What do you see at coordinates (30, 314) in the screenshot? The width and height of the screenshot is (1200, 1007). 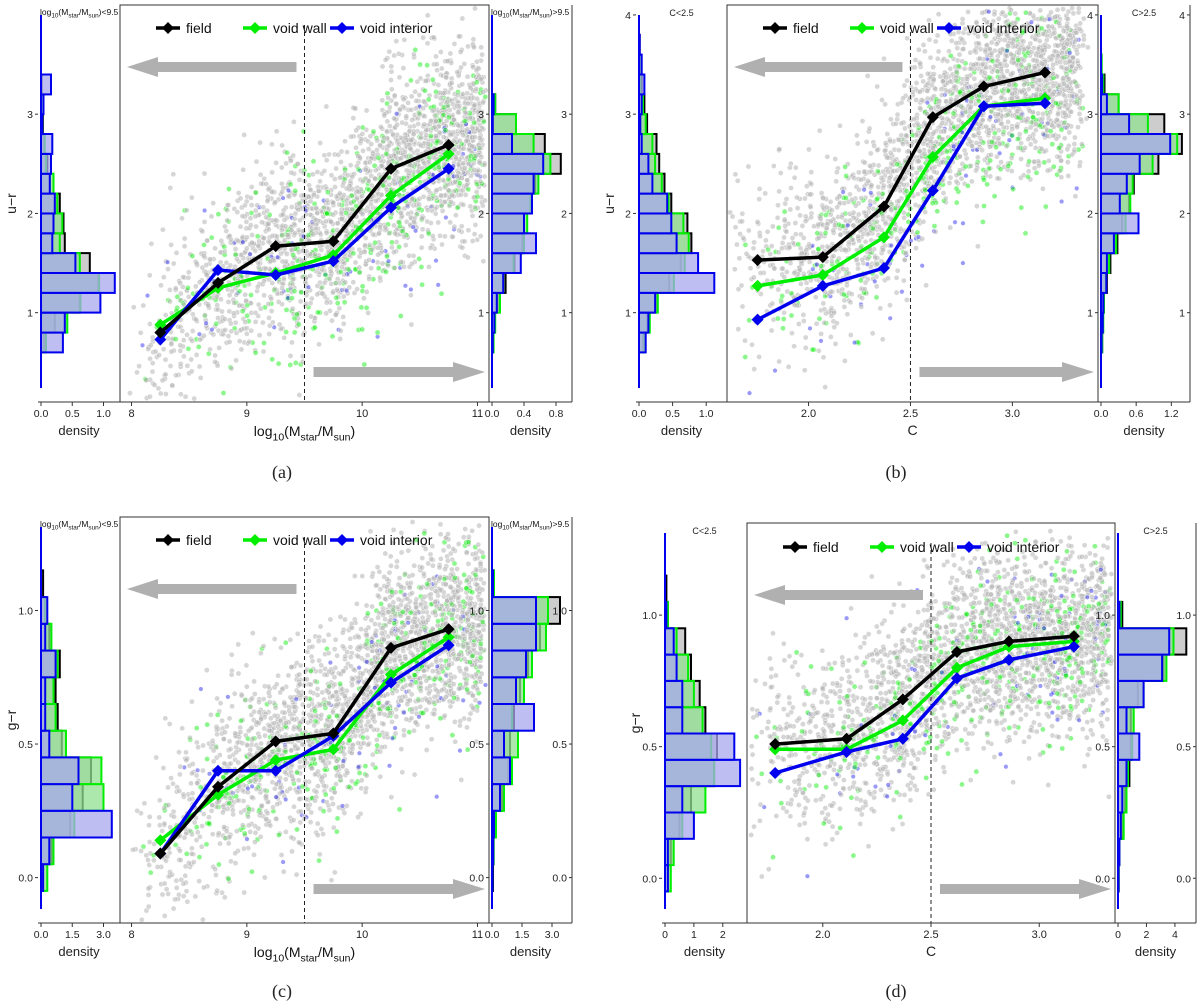 I see `y-tick-label: 1` at bounding box center [30, 314].